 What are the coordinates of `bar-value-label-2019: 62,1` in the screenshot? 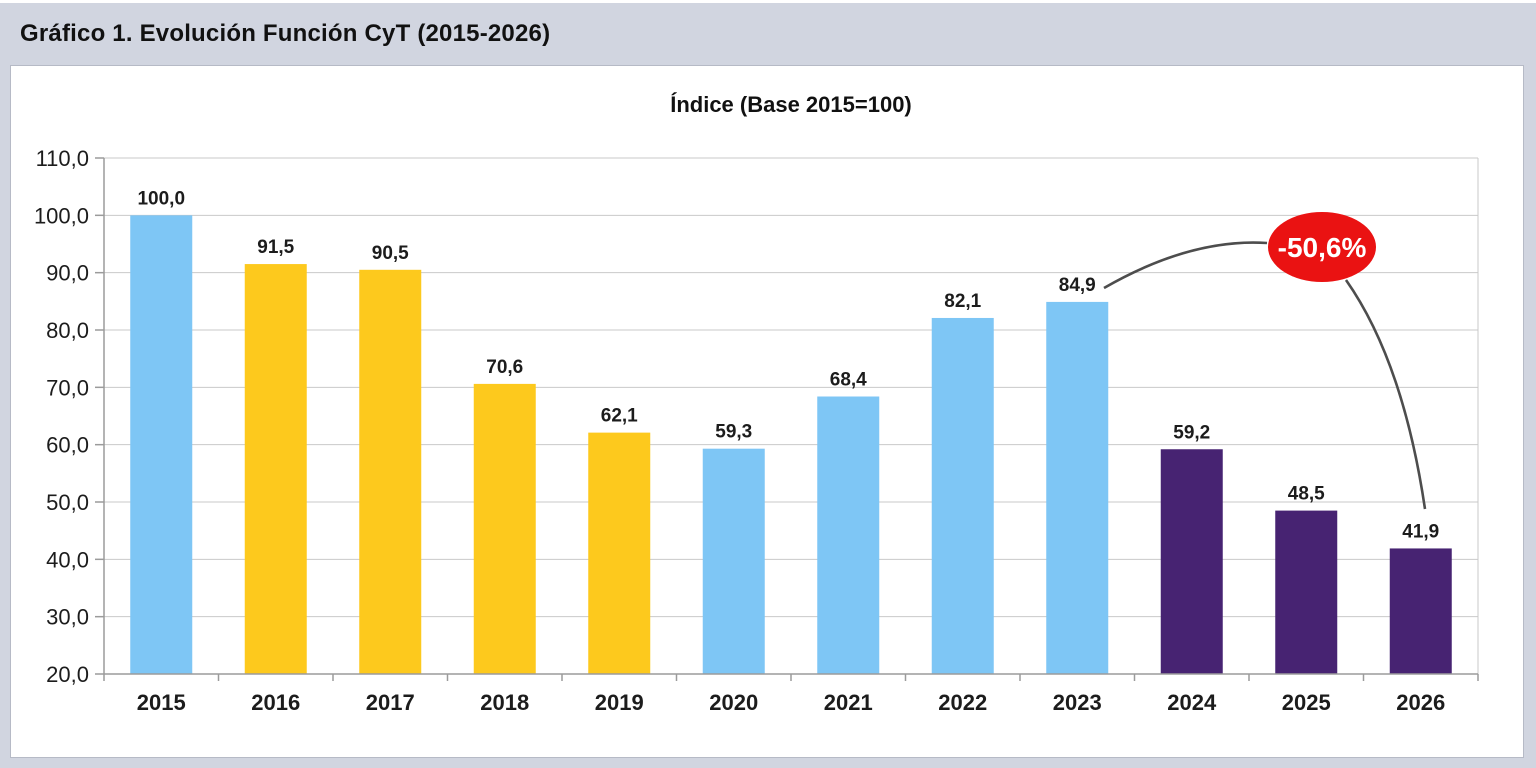 It's located at (619, 416).